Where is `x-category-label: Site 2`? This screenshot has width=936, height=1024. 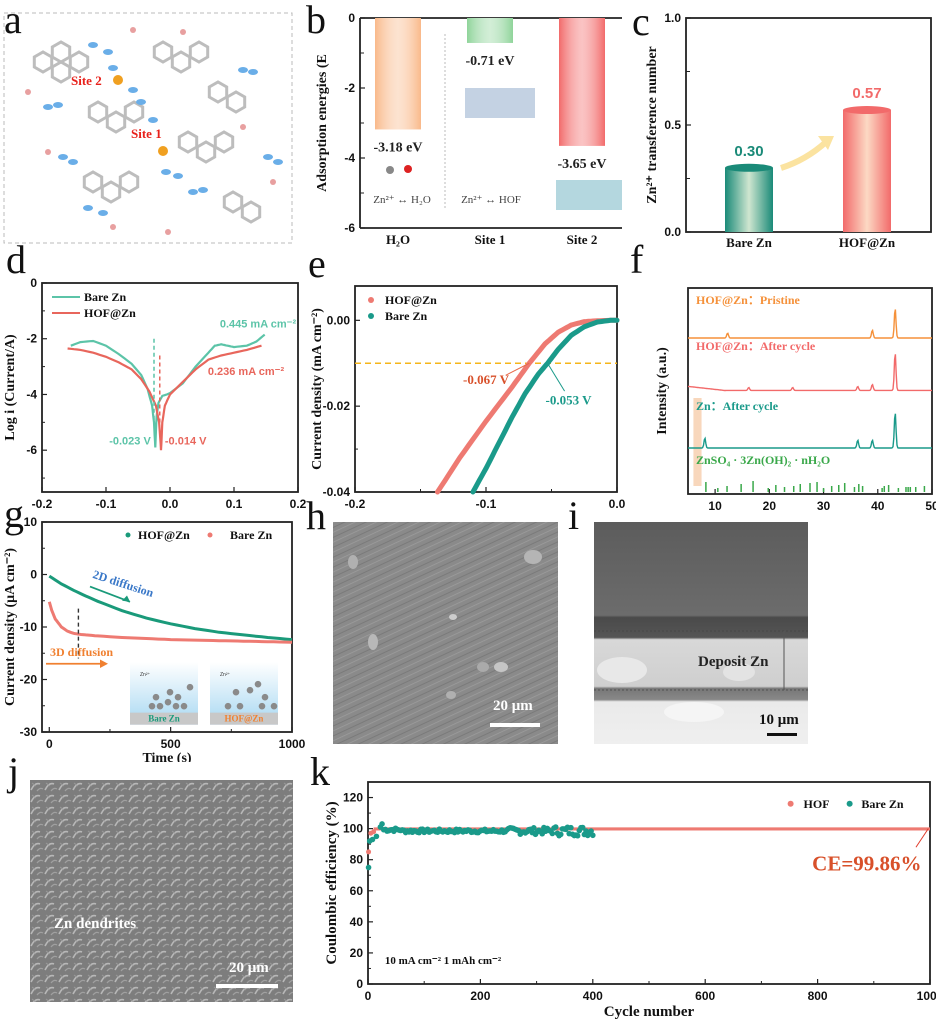 x-category-label: Site 2 is located at coordinates (582, 239).